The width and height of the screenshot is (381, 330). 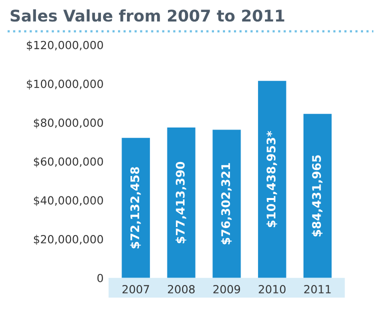 I want to click on data-label: $72,132,458, so click(x=135, y=207).